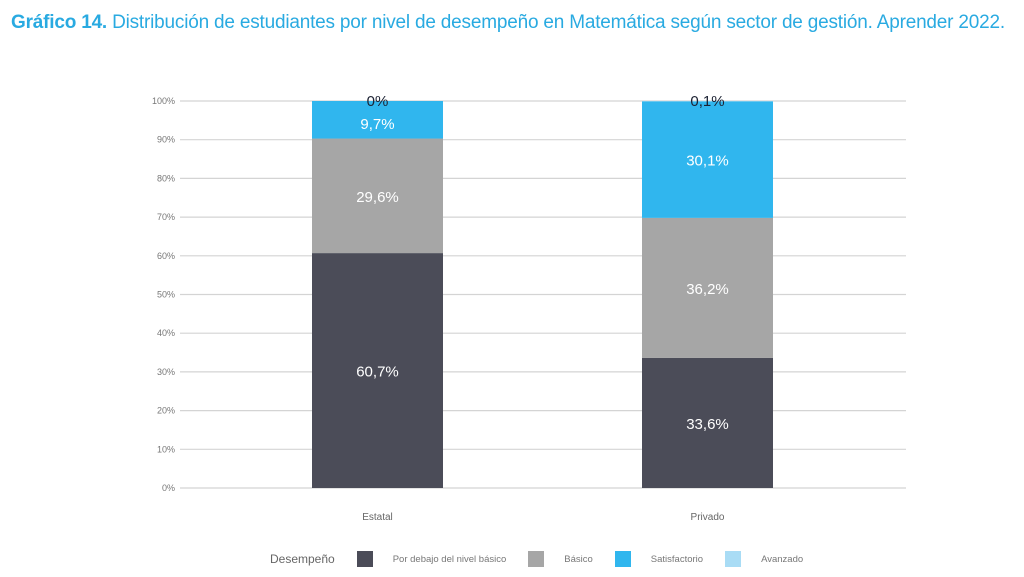 The height and width of the screenshot is (577, 1024). Describe the element at coordinates (543, 517) in the screenshot. I see `x-axis-categories: Estatal Privado` at that location.